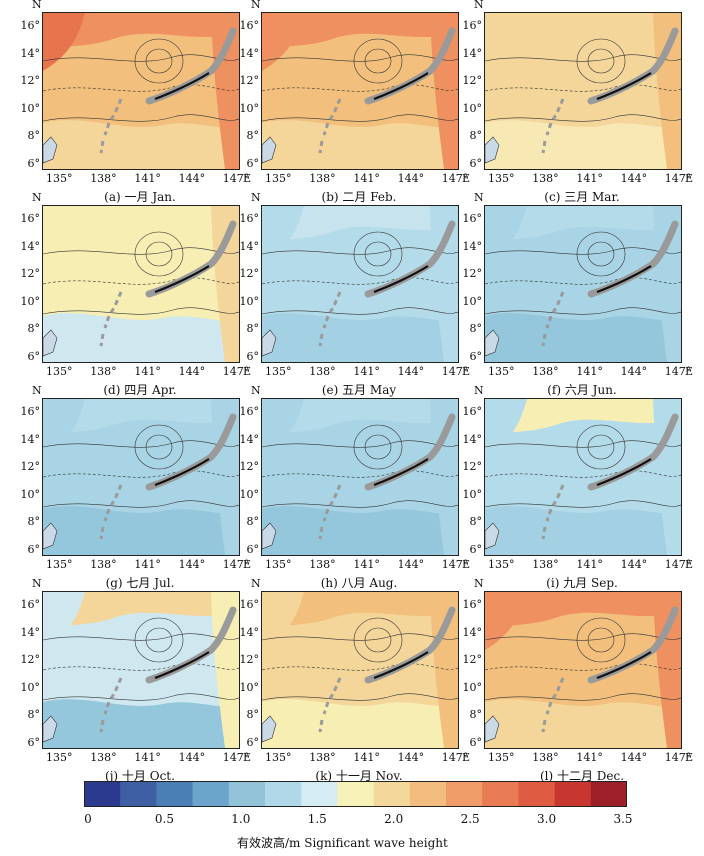 Image resolution: width=704 pixels, height=856 pixels. I want to click on panel-caption: (f) 六月 Jun., so click(582, 390).